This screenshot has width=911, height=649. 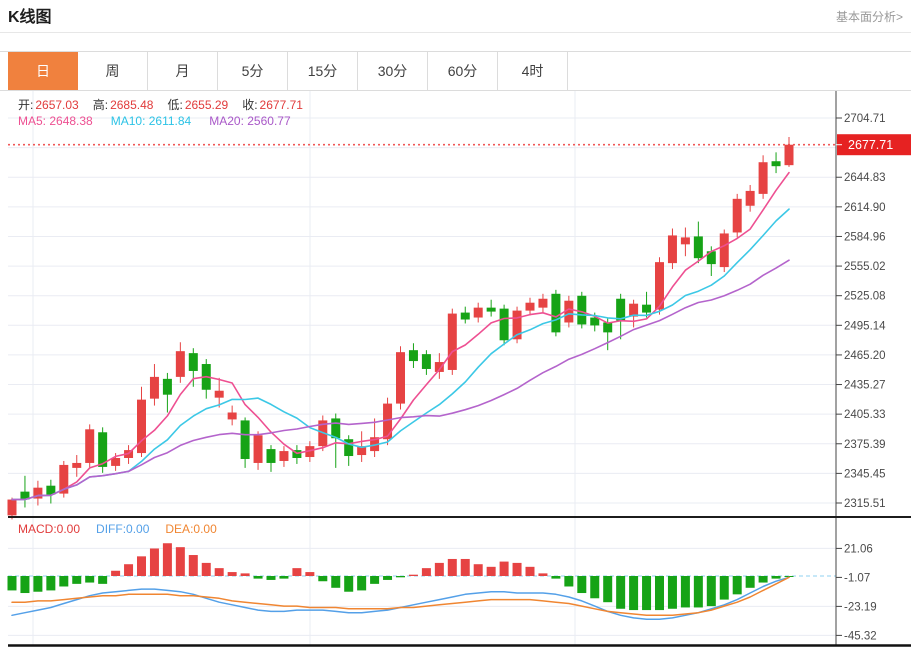 I want to click on svg-text: -23.19, so click(x=860, y=607).